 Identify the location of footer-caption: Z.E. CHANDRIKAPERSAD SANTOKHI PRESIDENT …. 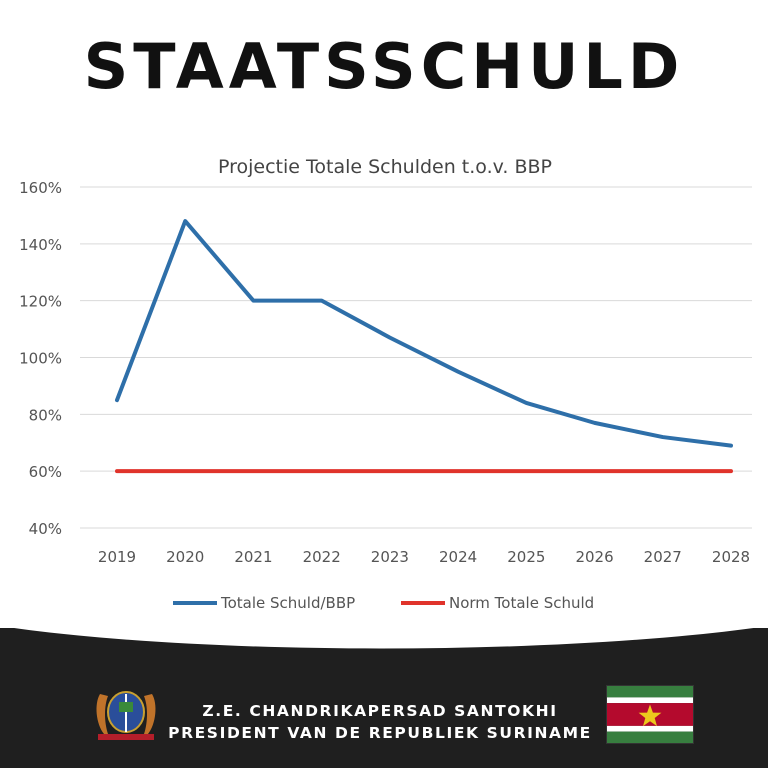
(380, 722).